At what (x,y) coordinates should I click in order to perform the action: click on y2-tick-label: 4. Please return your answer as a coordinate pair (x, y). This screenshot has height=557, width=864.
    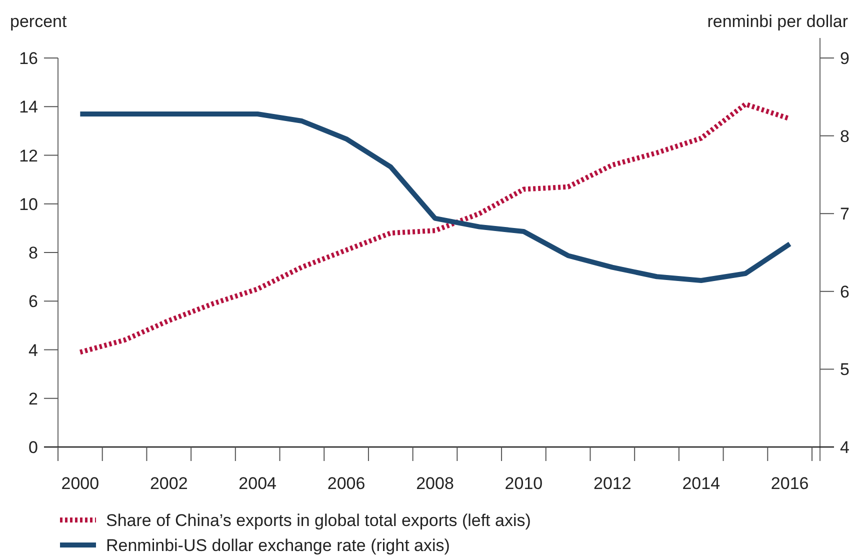
    Looking at the image, I should click on (845, 447).